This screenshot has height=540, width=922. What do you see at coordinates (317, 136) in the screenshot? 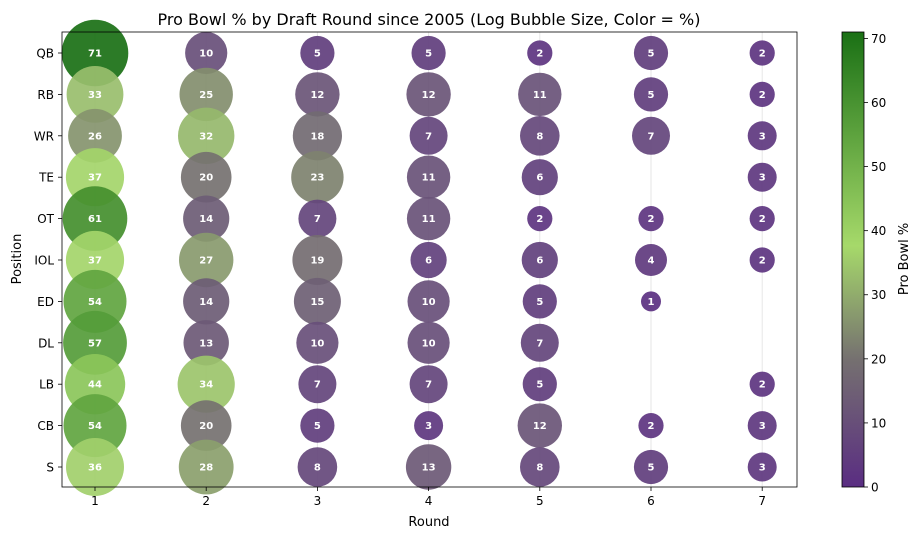
I see `bubble-value-label: 18` at bounding box center [317, 136].